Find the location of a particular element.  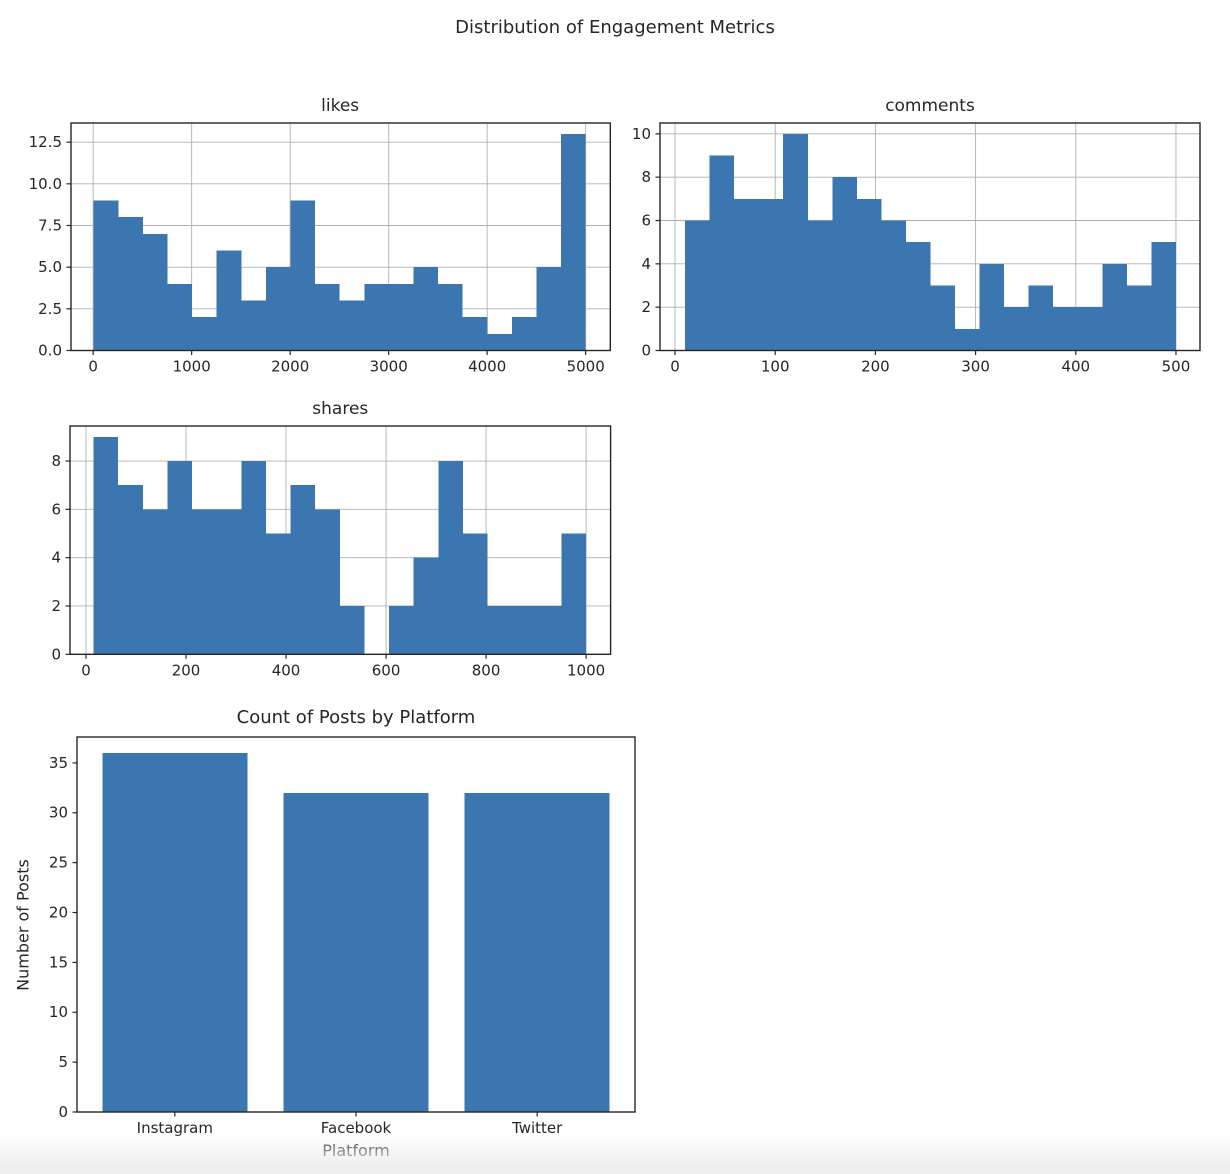

x-tick-label: 300 is located at coordinates (975, 367).